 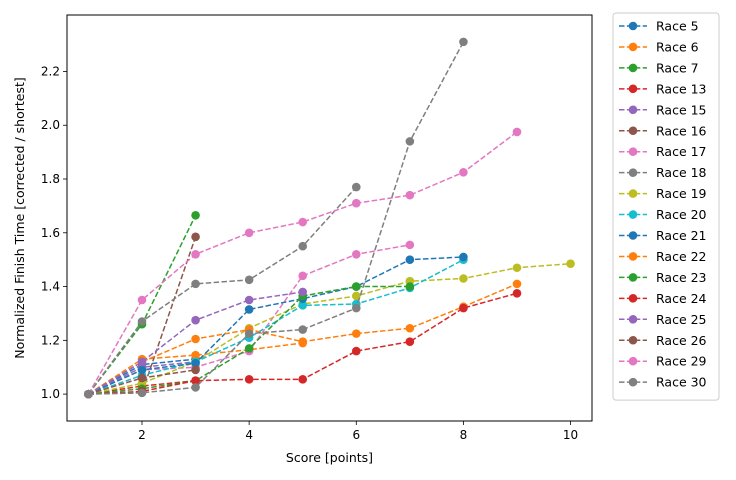 What do you see at coordinates (663, 214) in the screenshot?
I see `legend-item: Race 20` at bounding box center [663, 214].